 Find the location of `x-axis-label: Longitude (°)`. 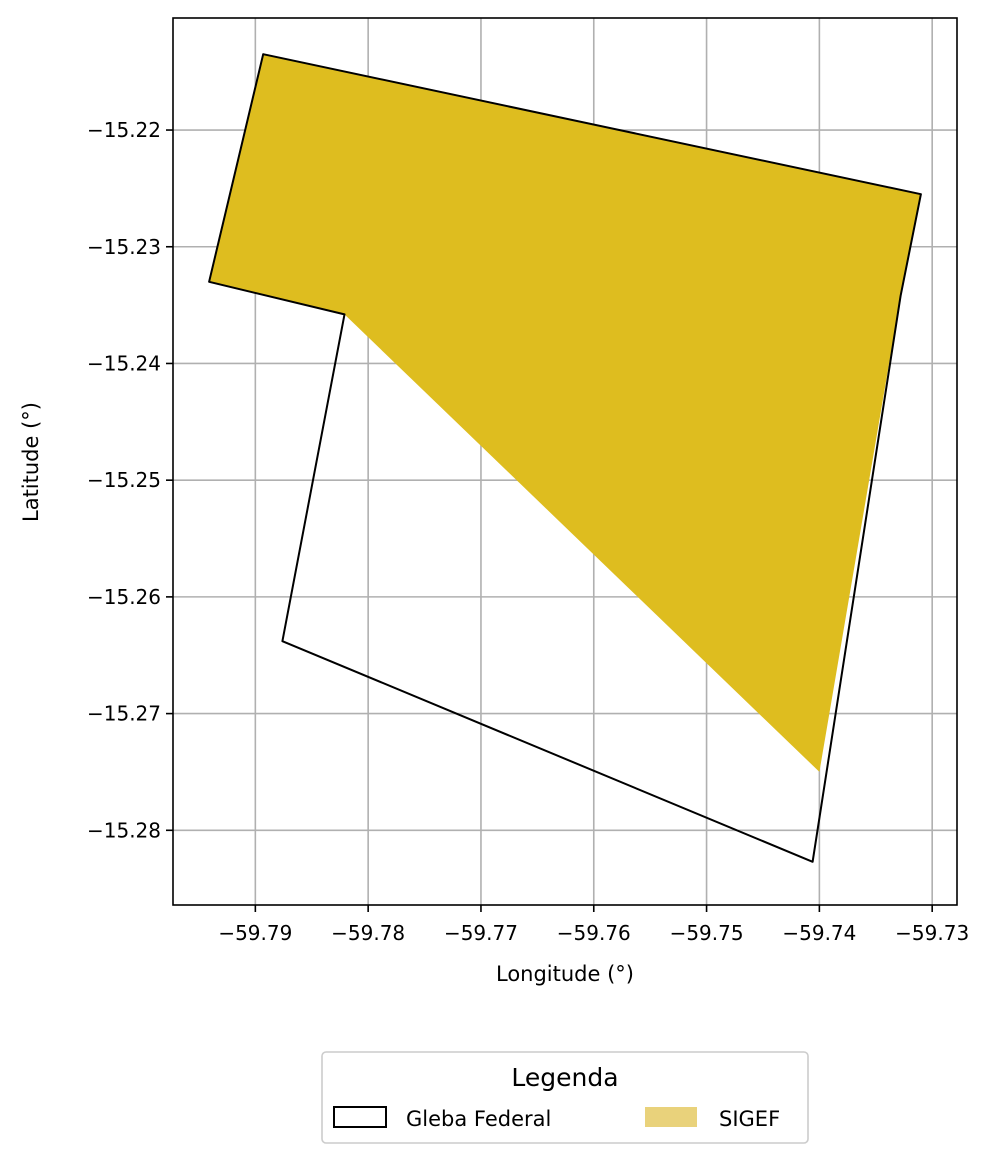

x-axis-label: Longitude (°) is located at coordinates (565, 974).